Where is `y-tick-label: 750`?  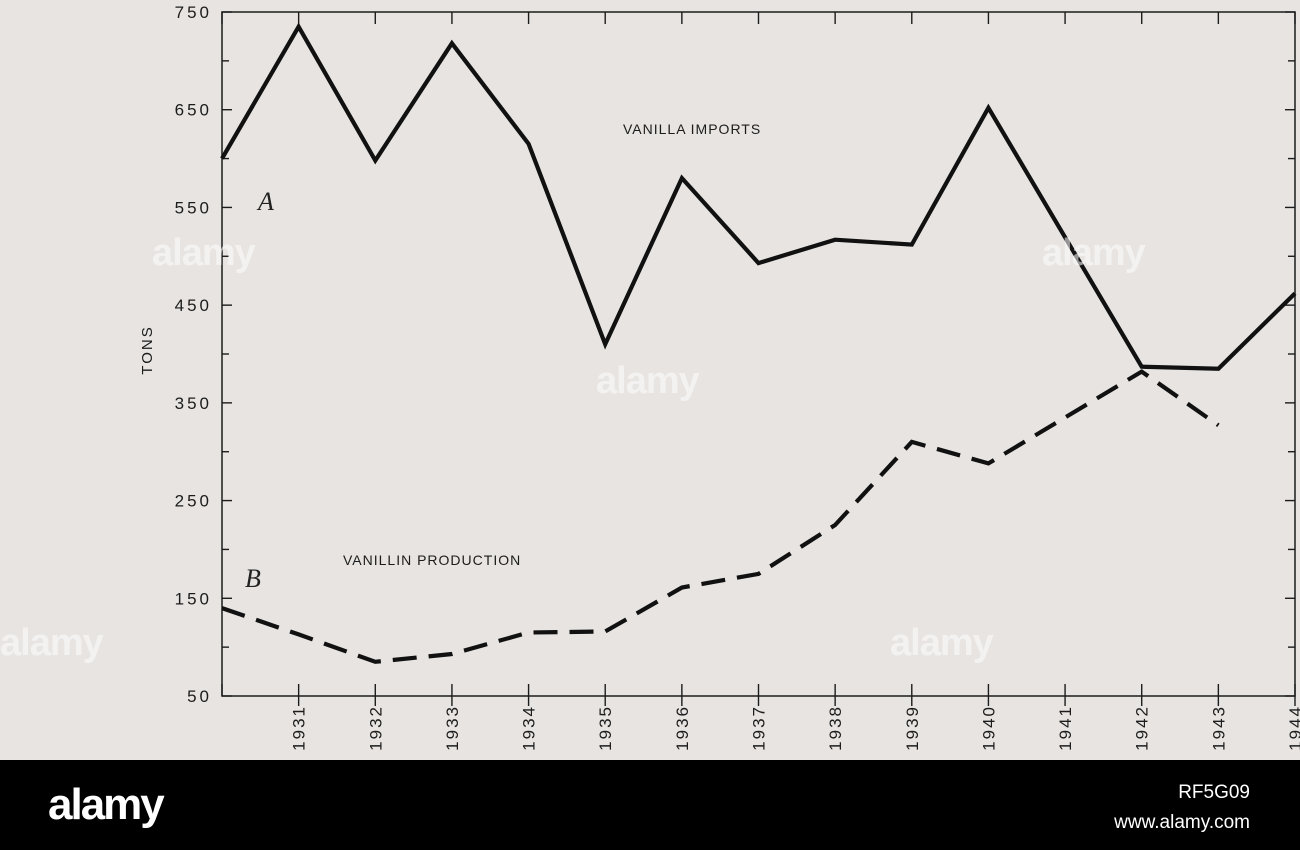
y-tick-label: 750 is located at coordinates (193, 12).